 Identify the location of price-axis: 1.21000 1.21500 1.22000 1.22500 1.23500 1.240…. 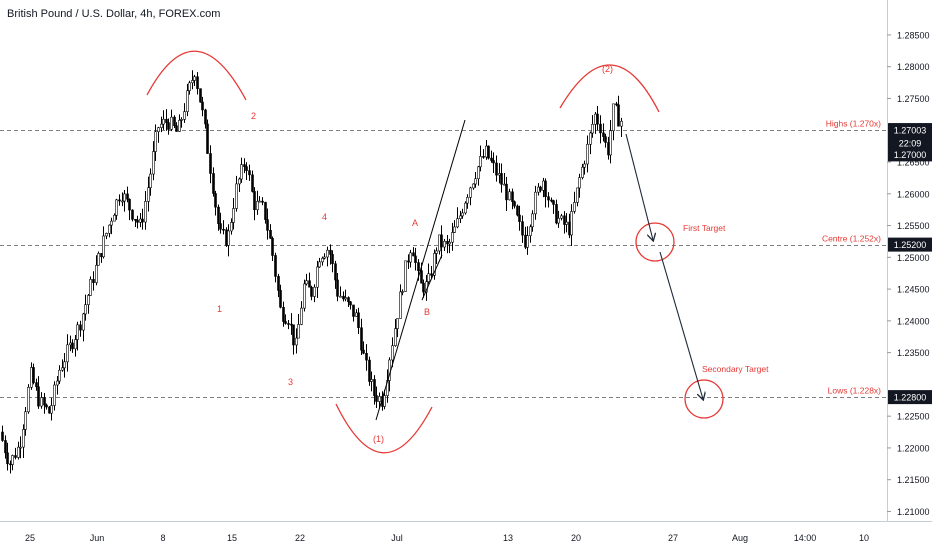
(908, 273).